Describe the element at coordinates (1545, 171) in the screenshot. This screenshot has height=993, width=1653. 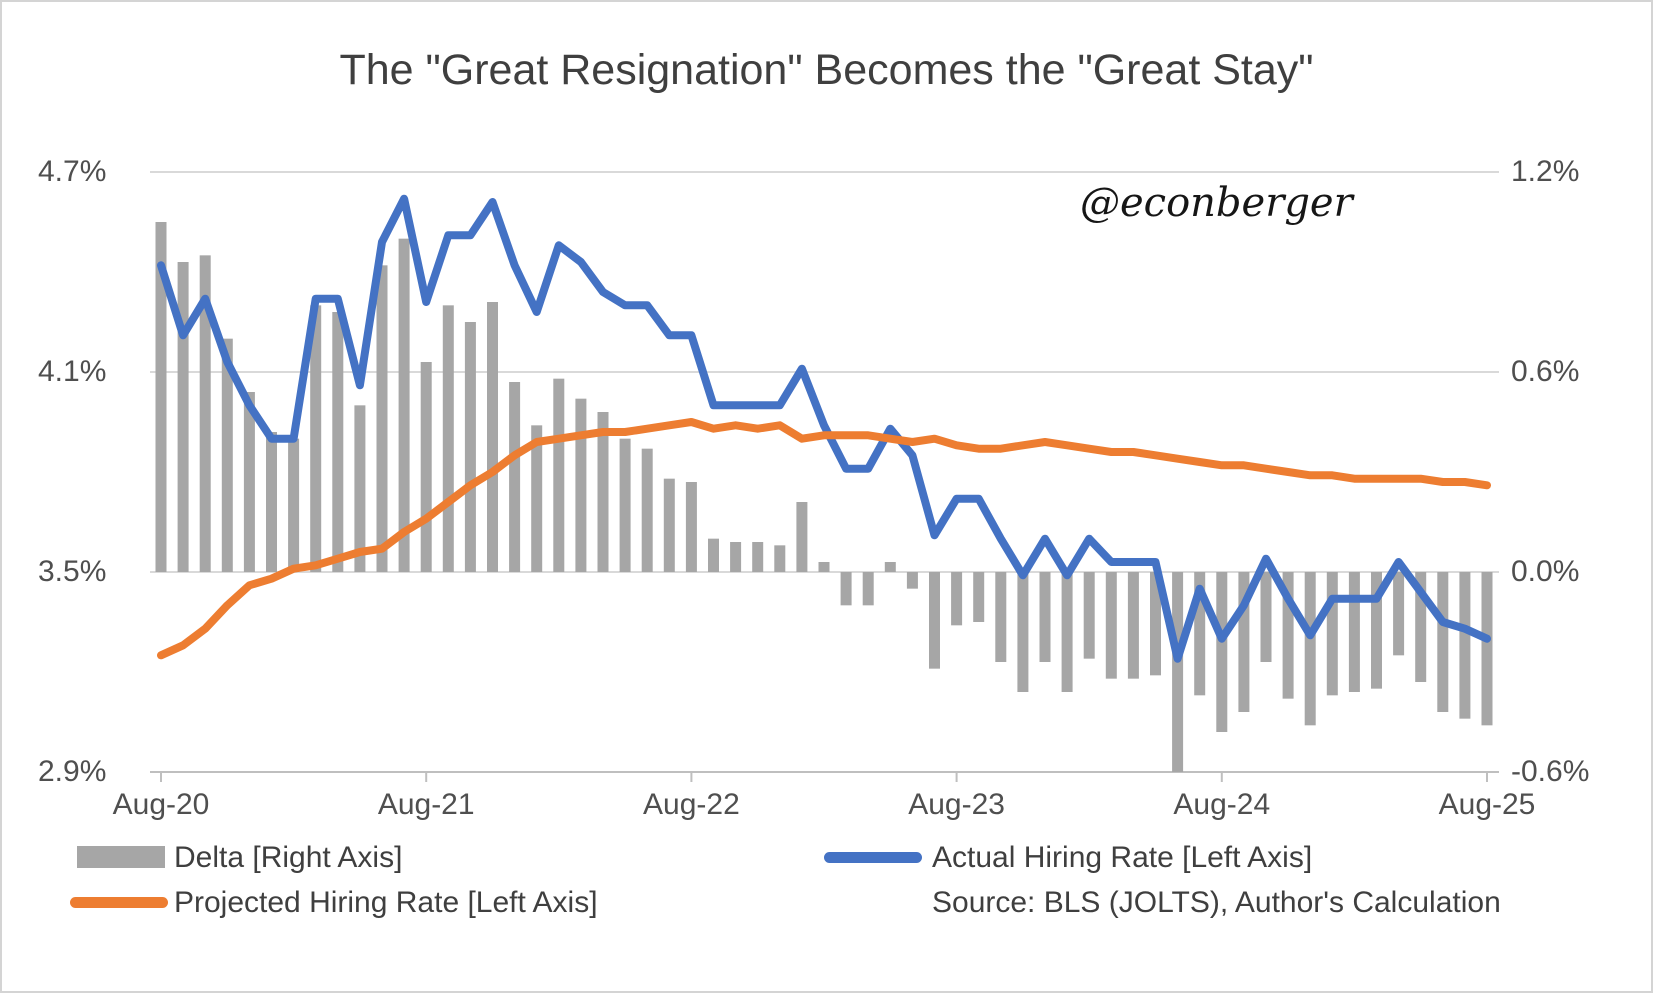
I see `right-axis-tick-label: 1.2%` at that location.